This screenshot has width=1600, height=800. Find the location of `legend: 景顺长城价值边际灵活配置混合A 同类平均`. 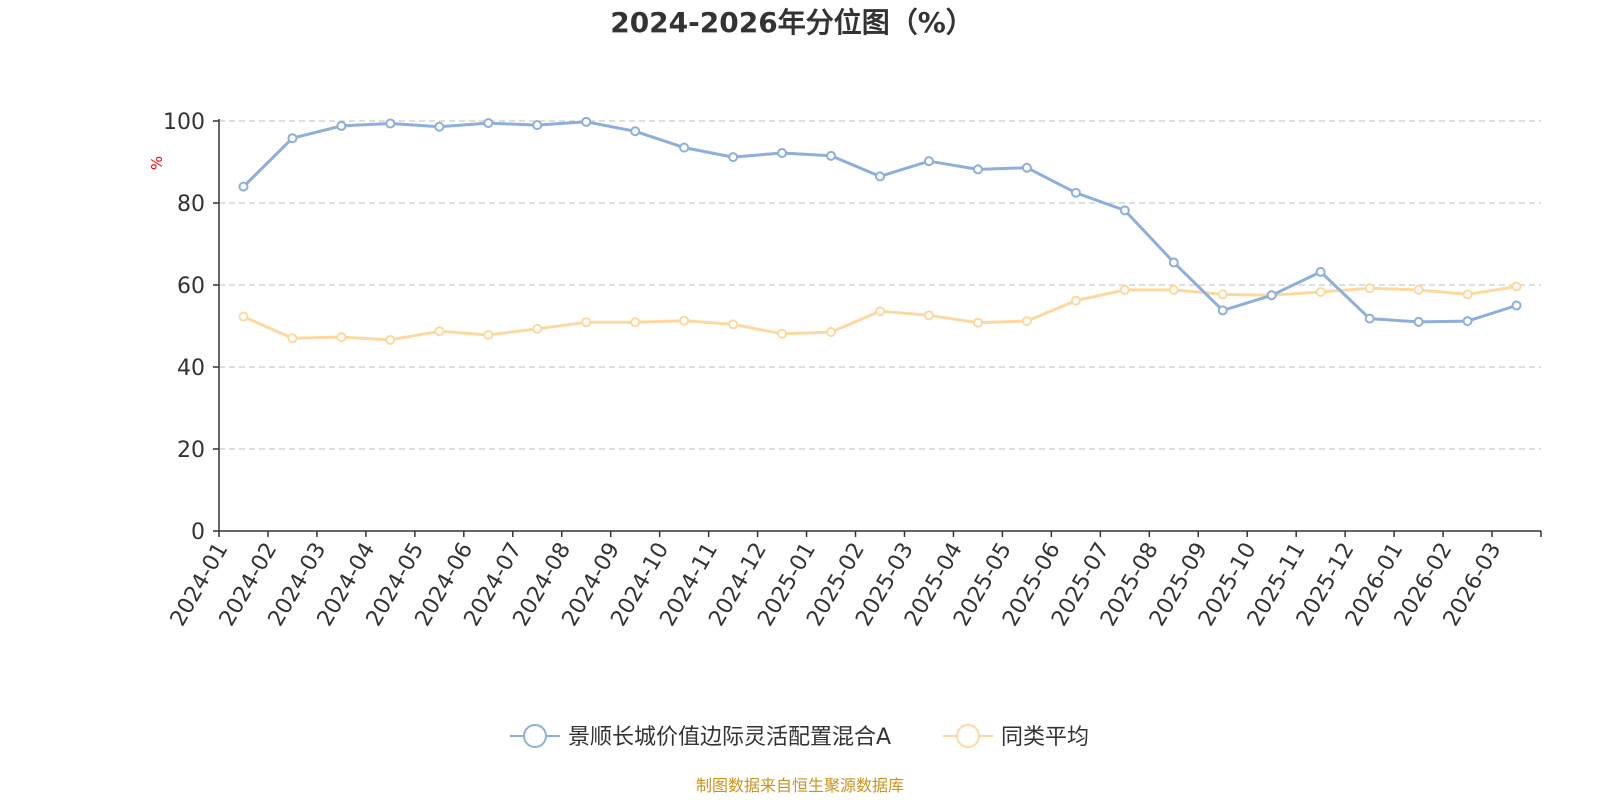

legend: 景顺长城价值边际灵活配置混合A 同类平均 is located at coordinates (799, 737).